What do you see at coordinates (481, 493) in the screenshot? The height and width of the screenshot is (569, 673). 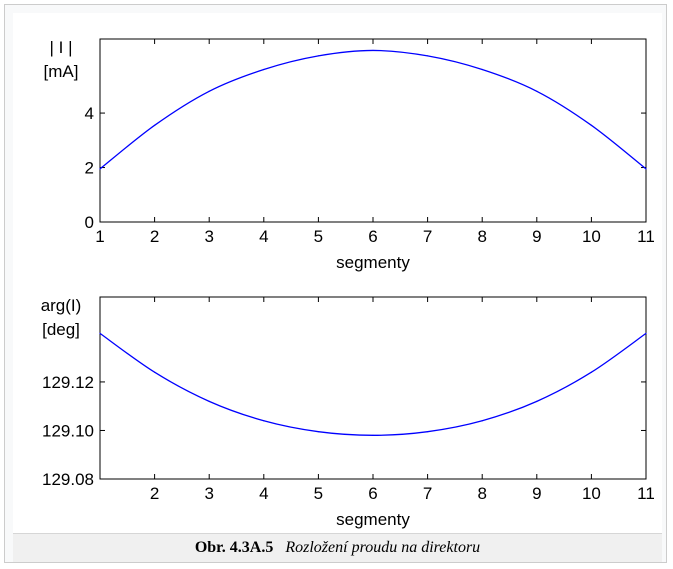 I see `chart2-x-tick-label: 8` at bounding box center [481, 493].